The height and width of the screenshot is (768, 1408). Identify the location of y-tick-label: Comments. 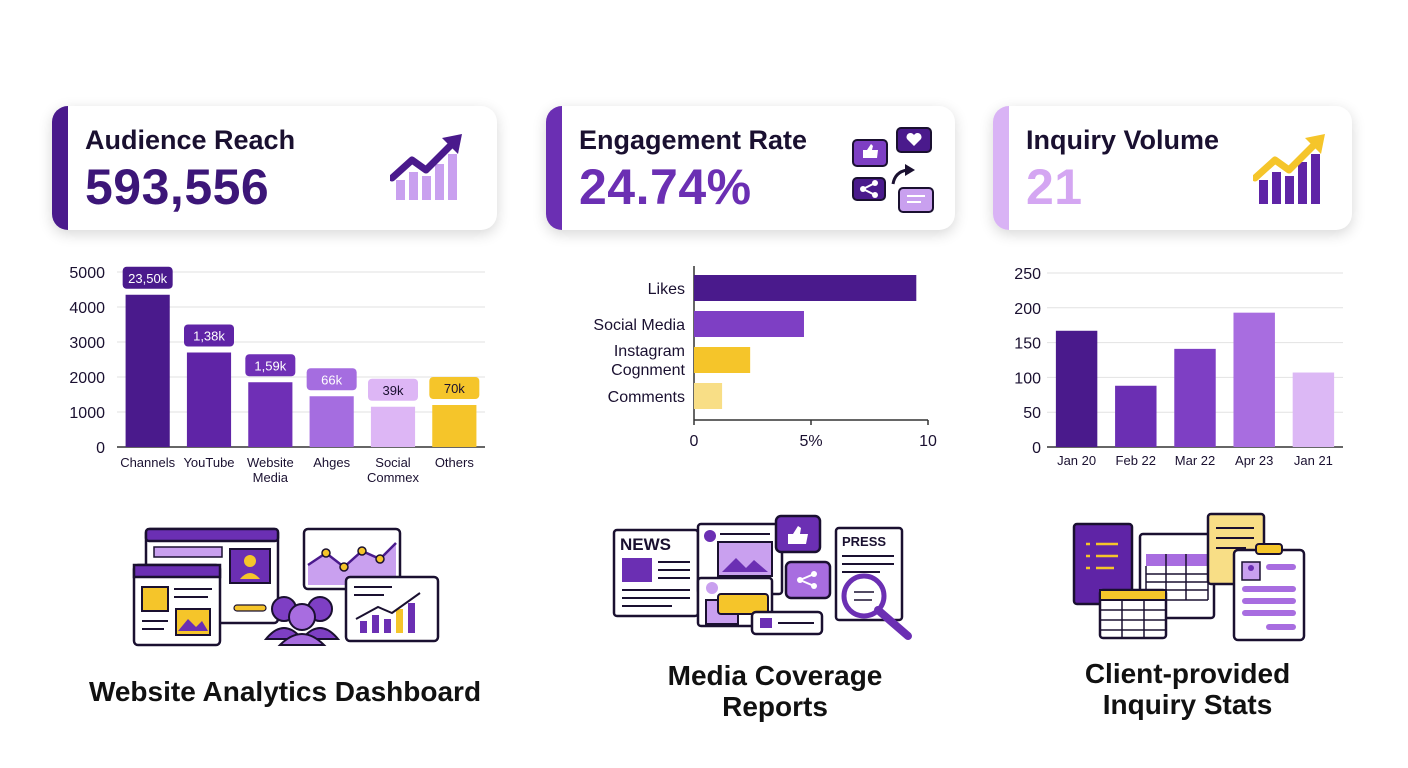
(646, 397).